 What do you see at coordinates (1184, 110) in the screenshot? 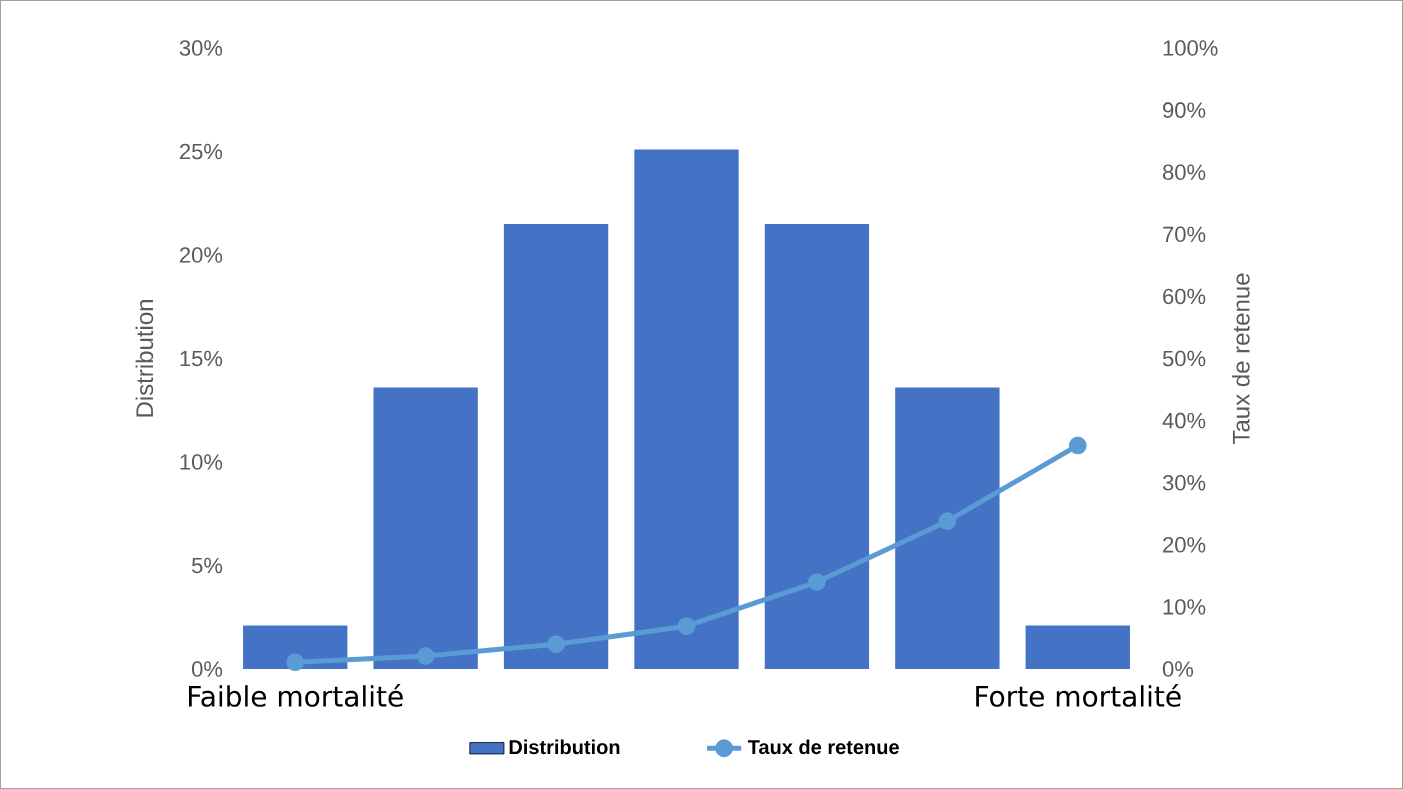
I see `y2-tick-label: 90%` at bounding box center [1184, 110].